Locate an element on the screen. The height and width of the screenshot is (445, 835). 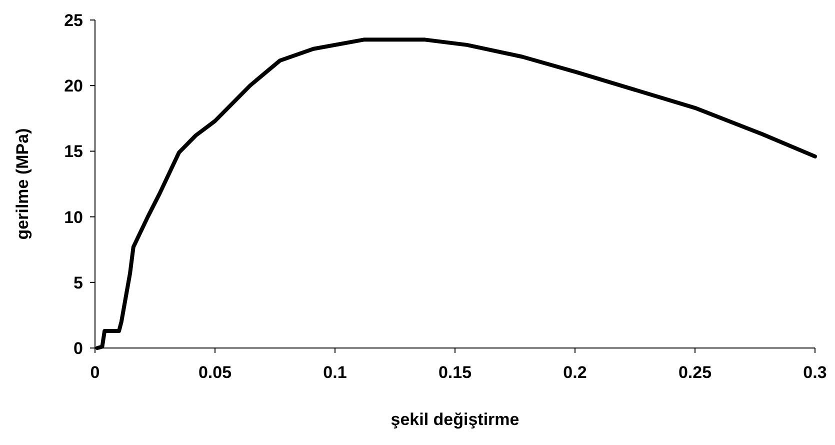
y-tick-label: 20 is located at coordinates (73, 86).